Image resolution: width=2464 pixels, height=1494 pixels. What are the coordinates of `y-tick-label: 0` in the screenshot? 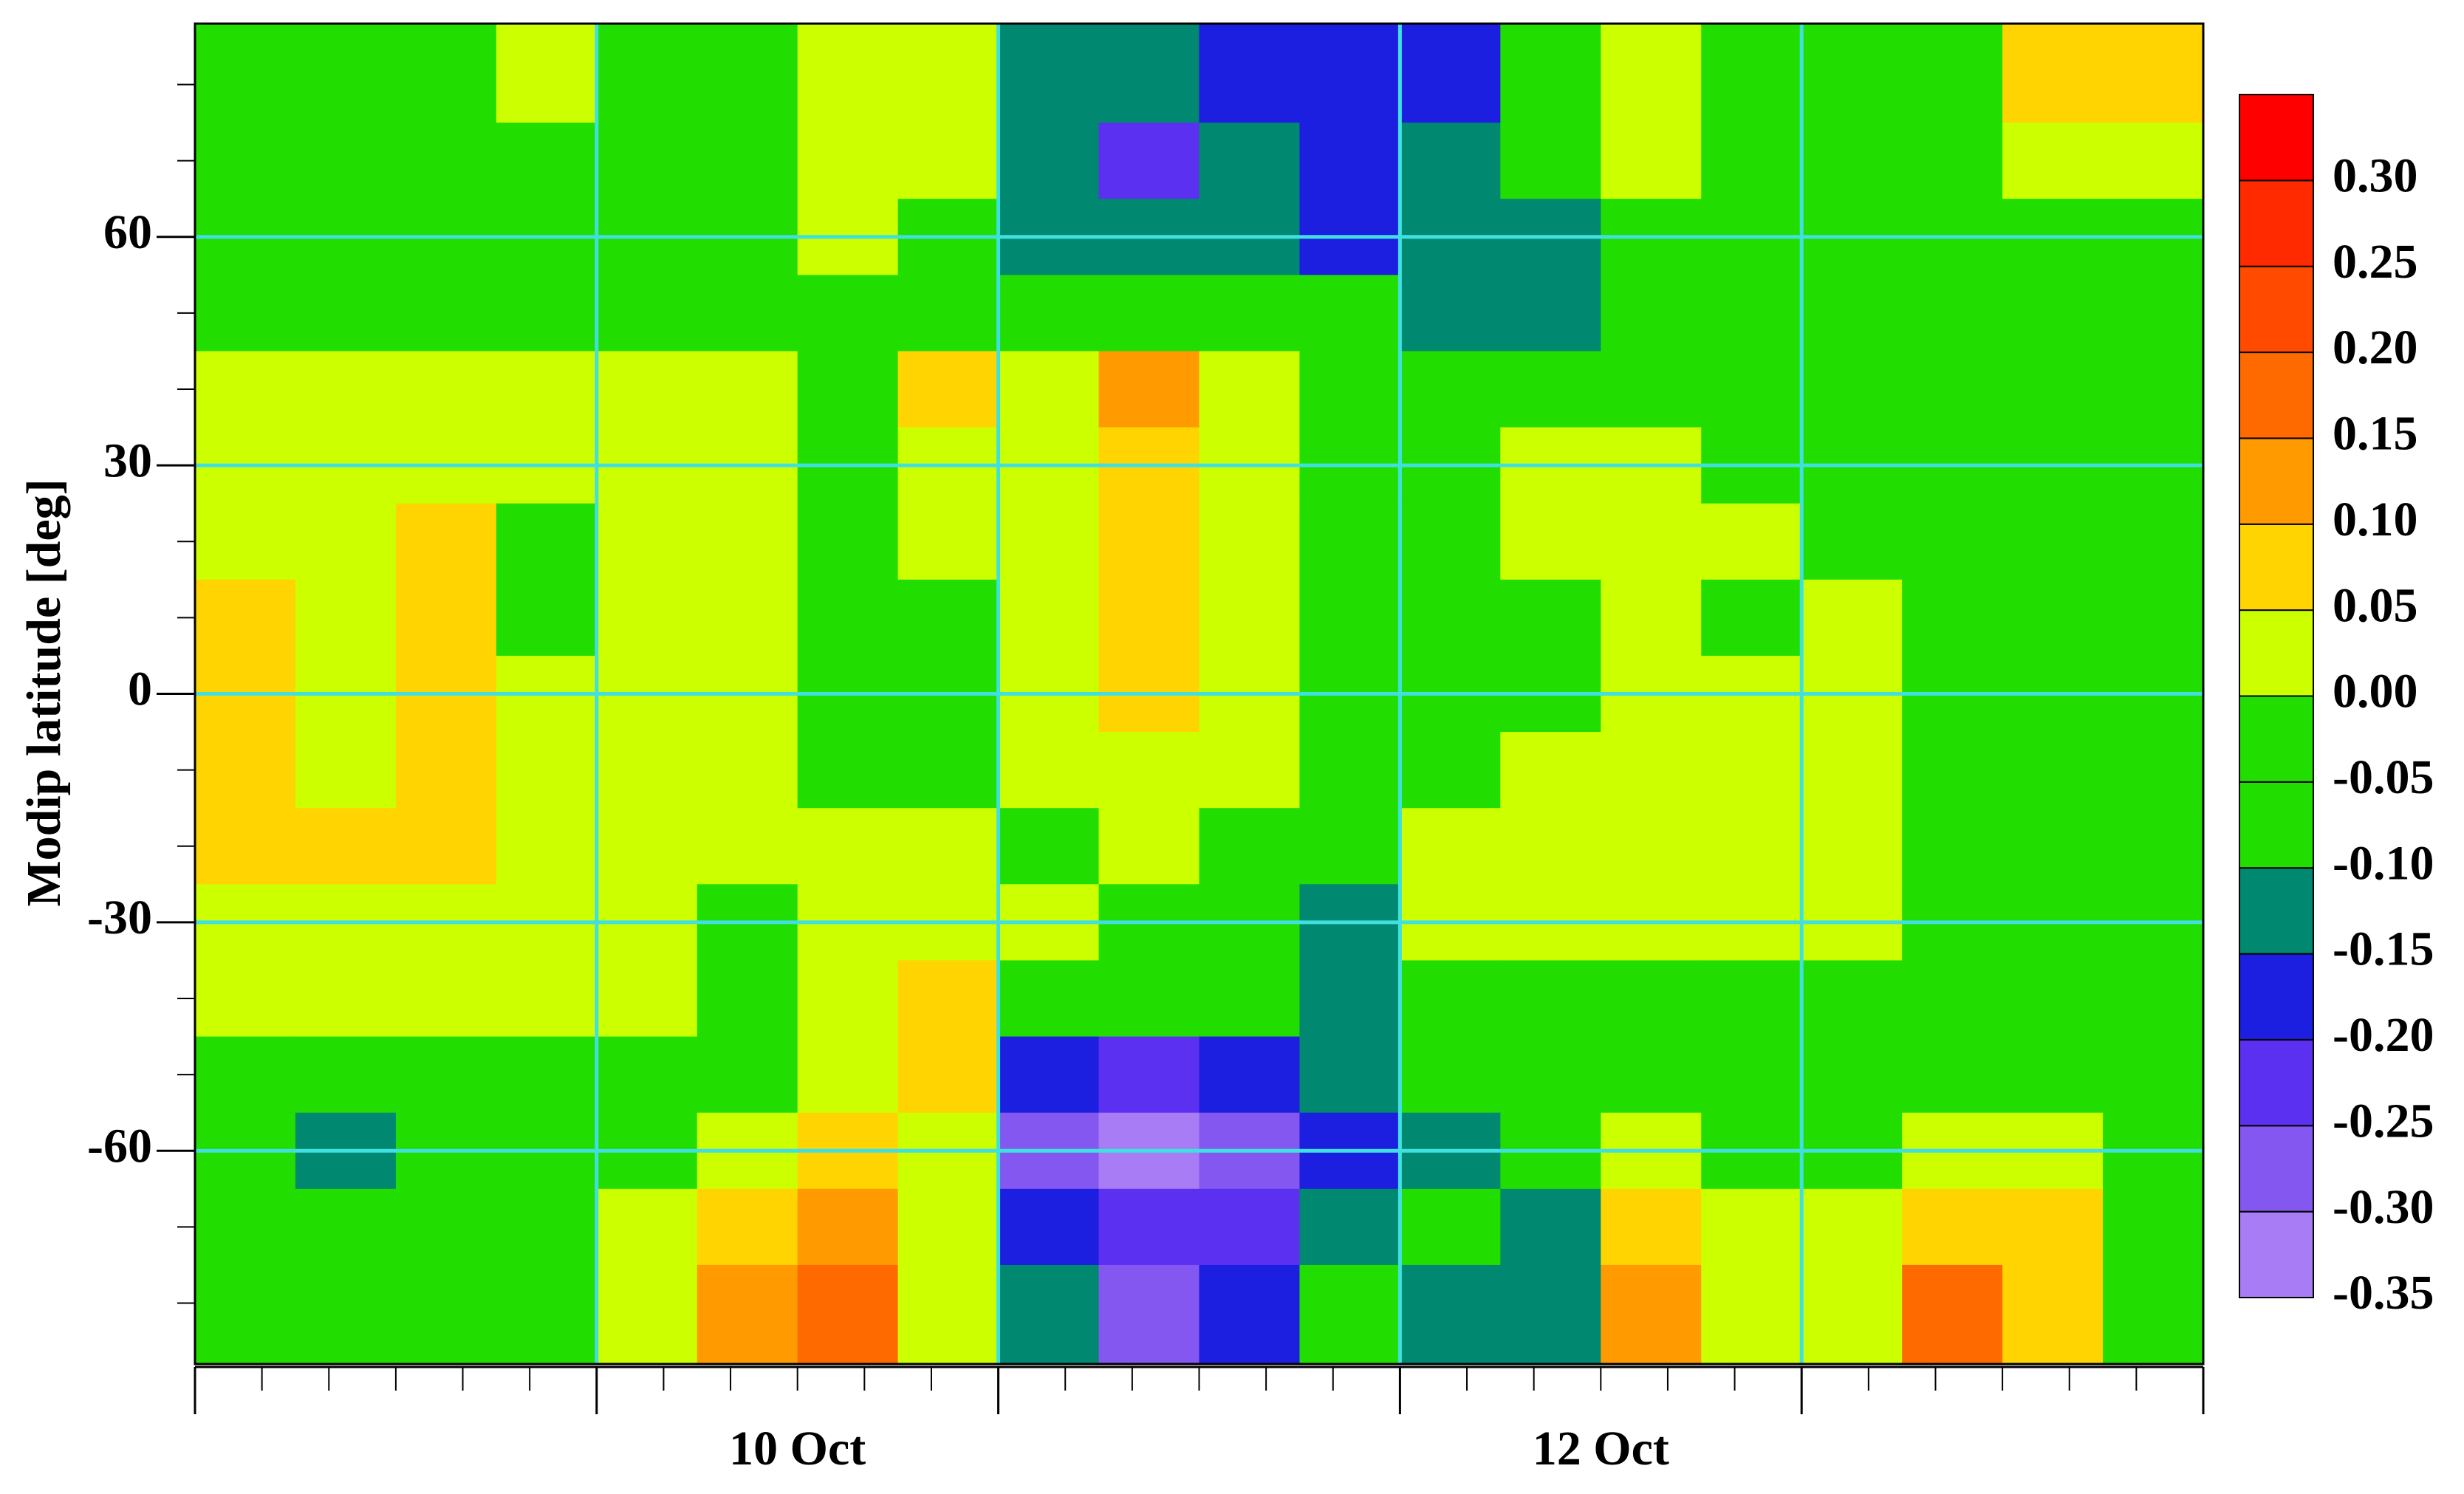 It's located at (140, 689).